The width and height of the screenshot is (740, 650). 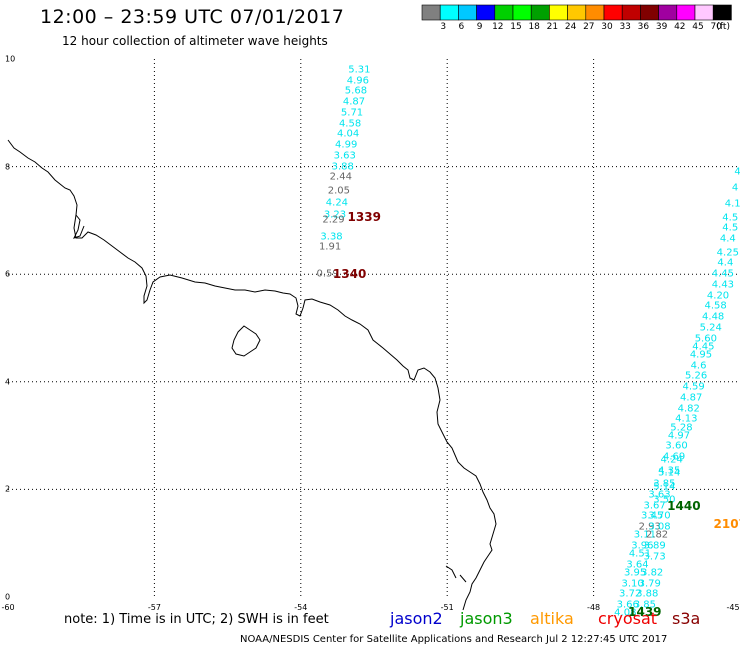 What do you see at coordinates (356, 91) in the screenshot?
I see `wave-height-value: 5.68` at bounding box center [356, 91].